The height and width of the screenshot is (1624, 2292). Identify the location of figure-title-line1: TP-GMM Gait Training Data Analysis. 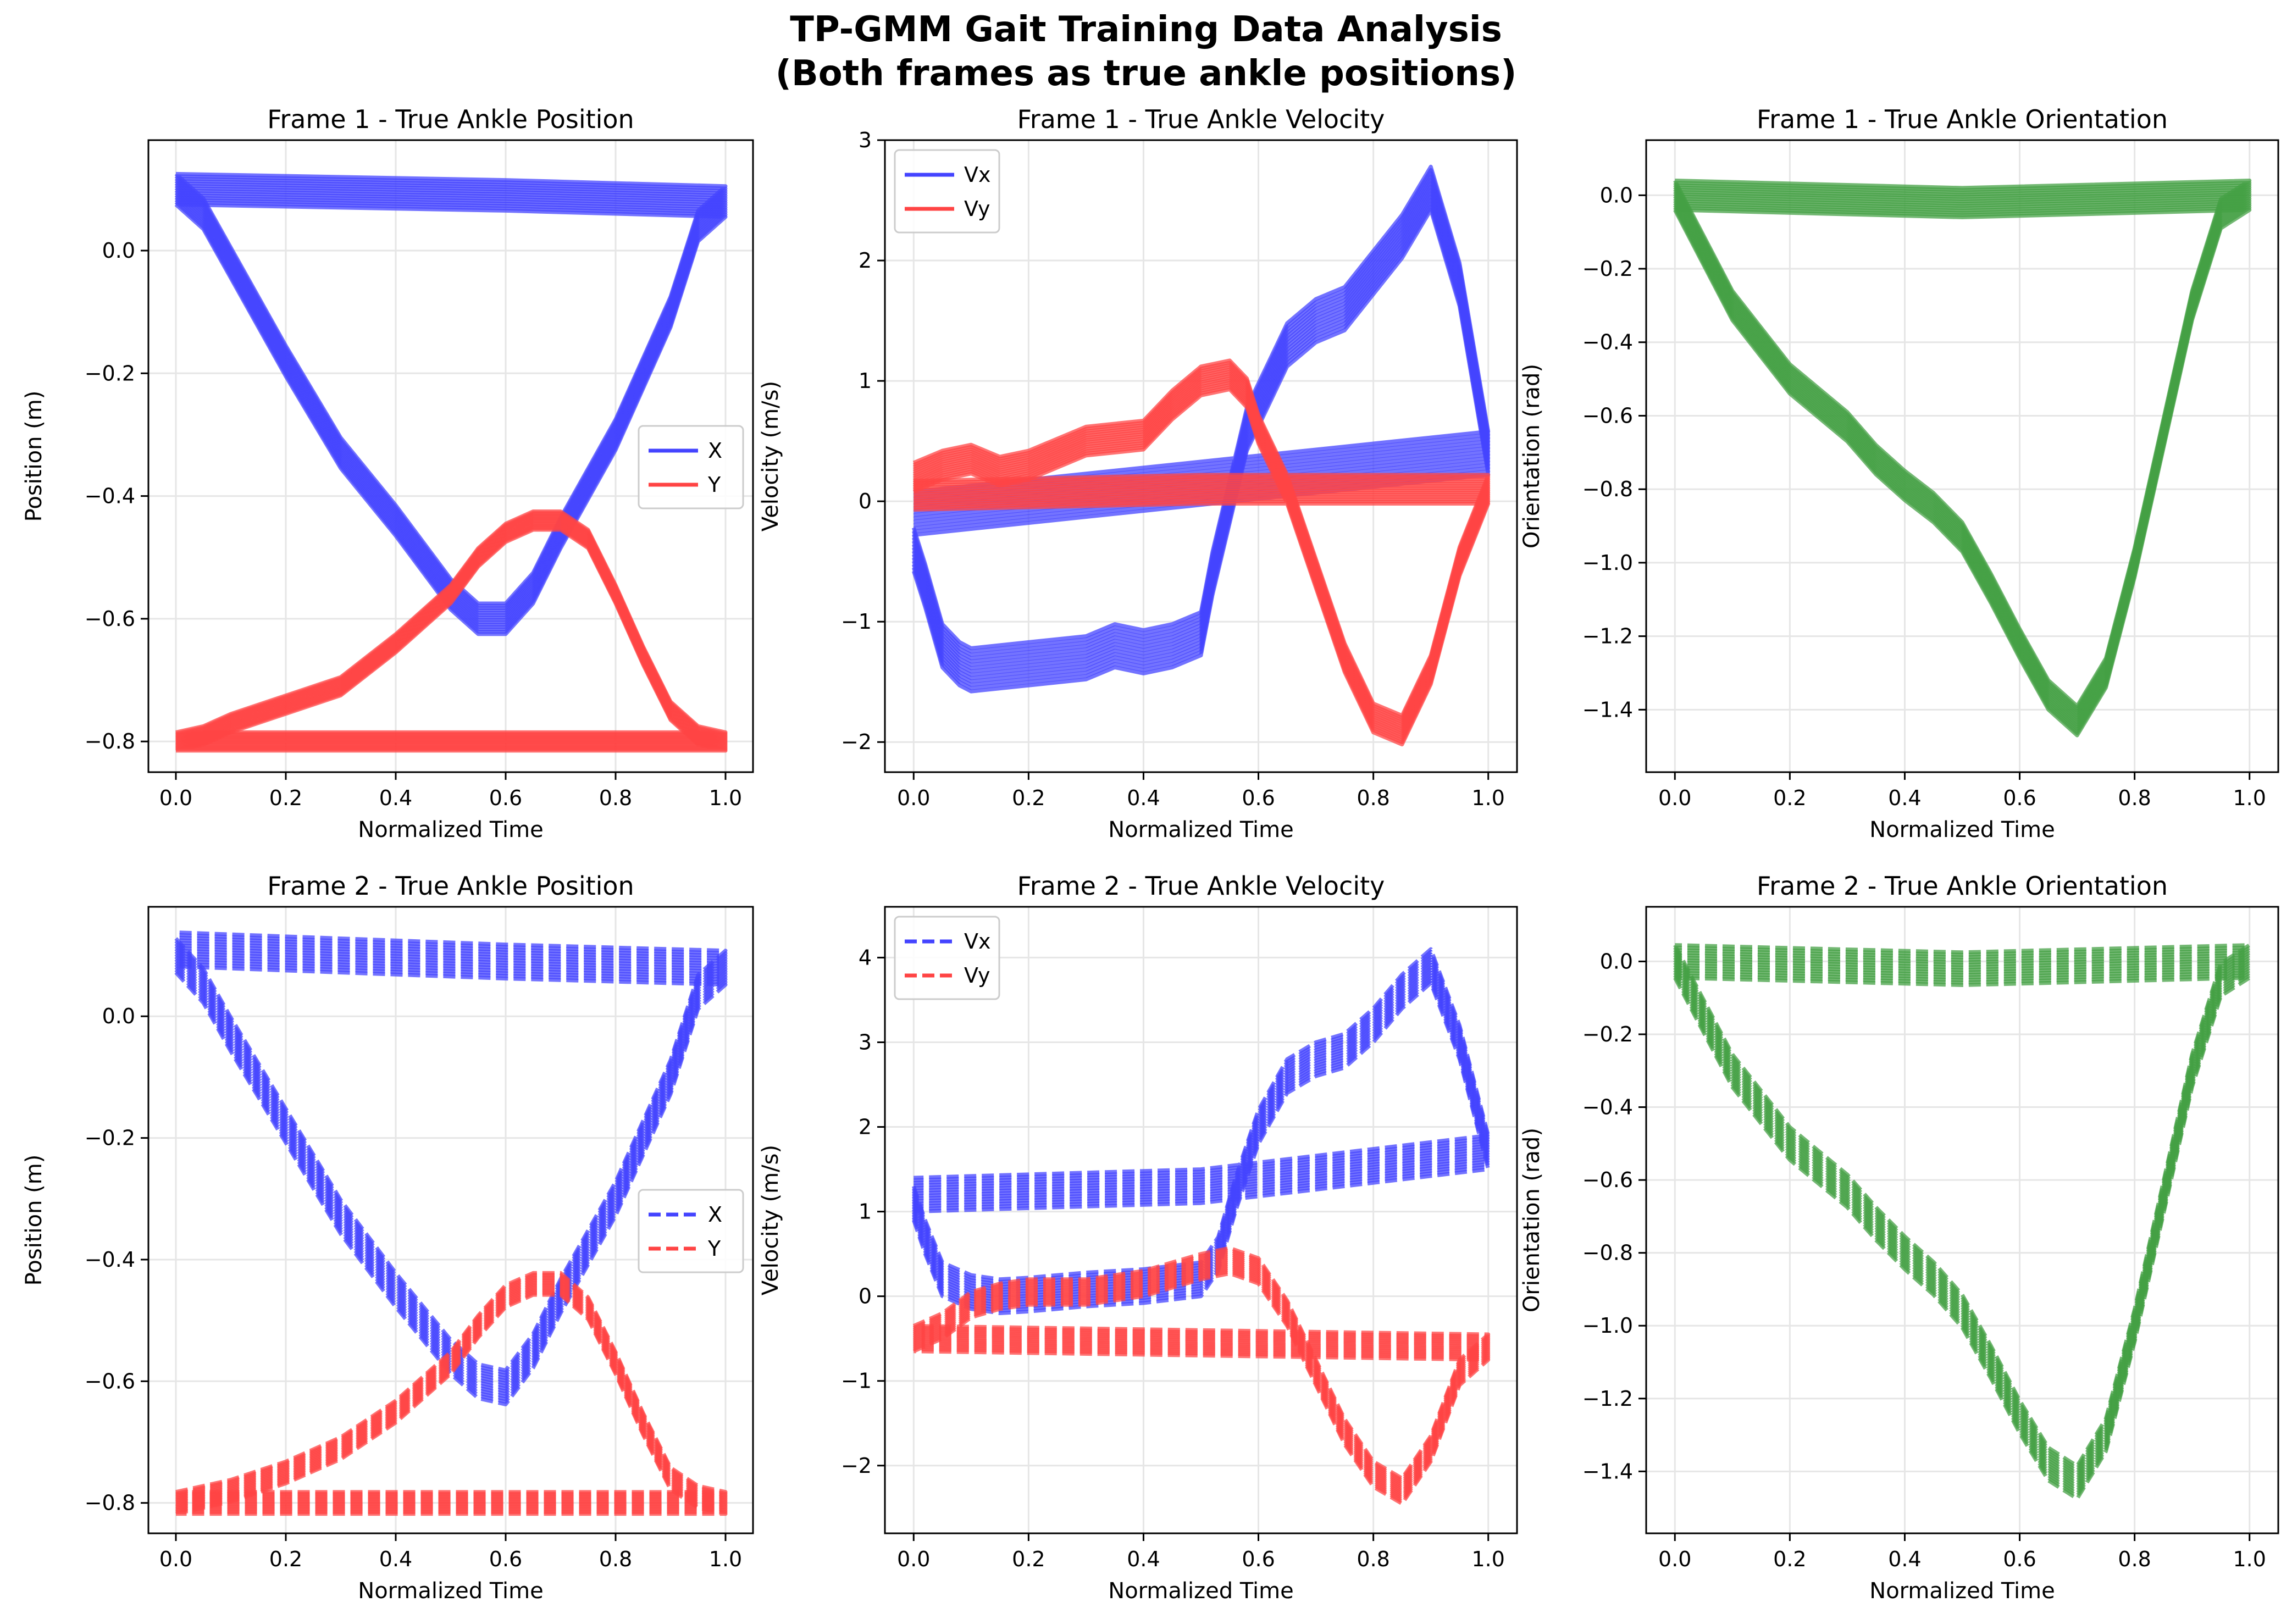
(1146, 29).